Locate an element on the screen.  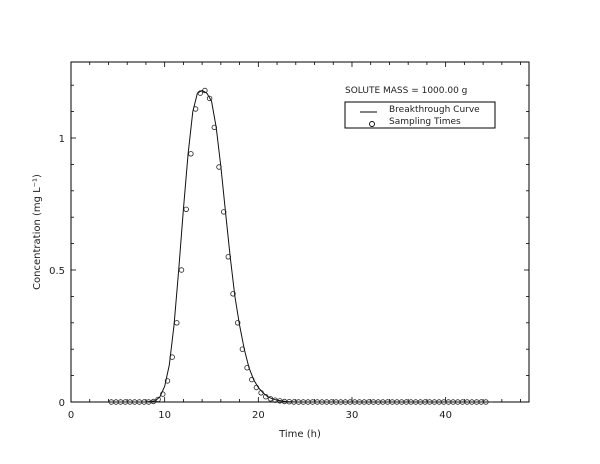
x-tick-label: 0 is located at coordinates (71, 415).